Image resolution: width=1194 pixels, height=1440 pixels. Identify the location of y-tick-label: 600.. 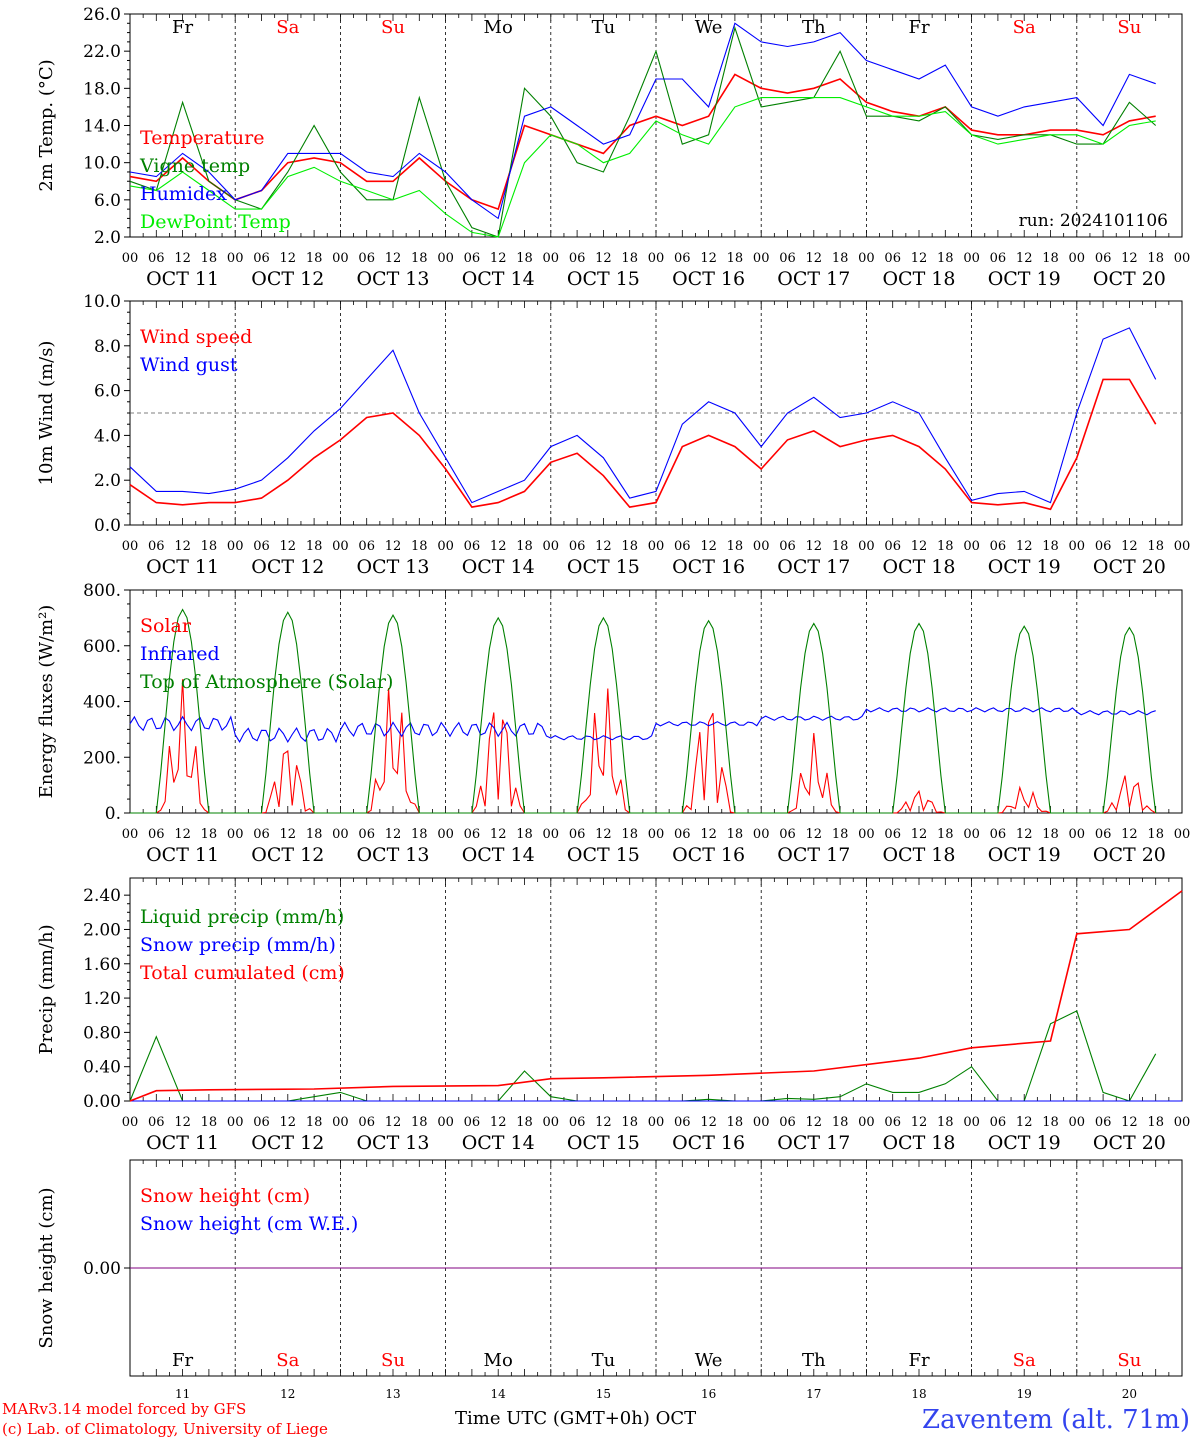
(102, 647).